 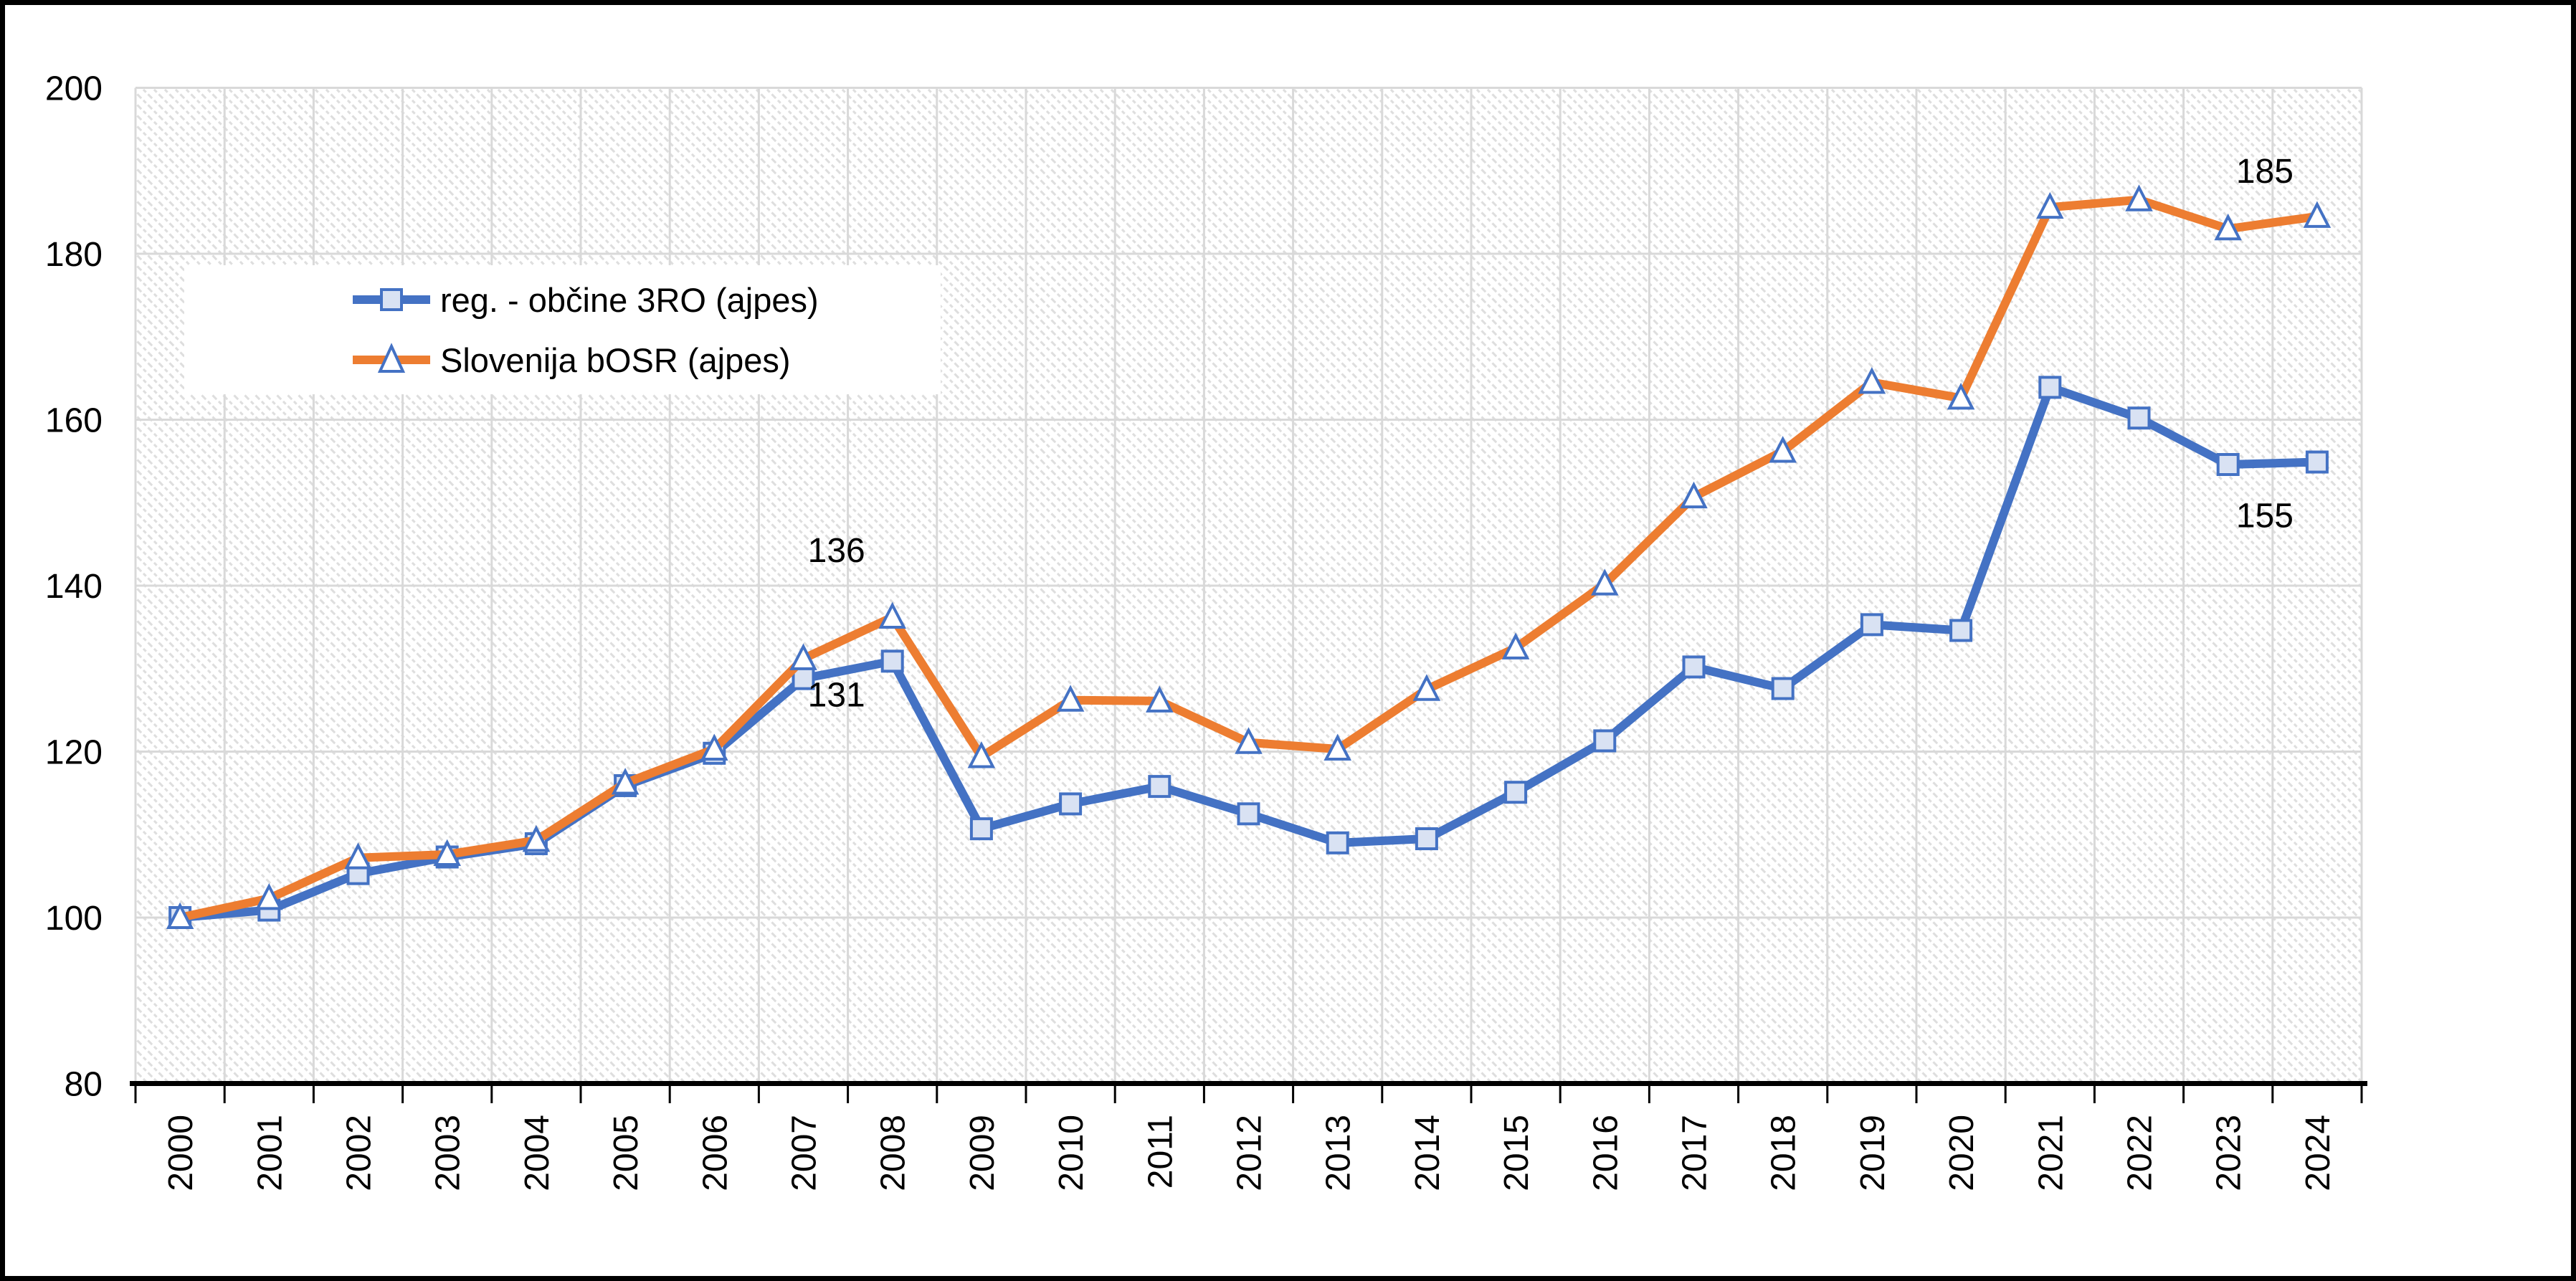 What do you see at coordinates (1339, 1153) in the screenshot?
I see `x-axis-label: 2013` at bounding box center [1339, 1153].